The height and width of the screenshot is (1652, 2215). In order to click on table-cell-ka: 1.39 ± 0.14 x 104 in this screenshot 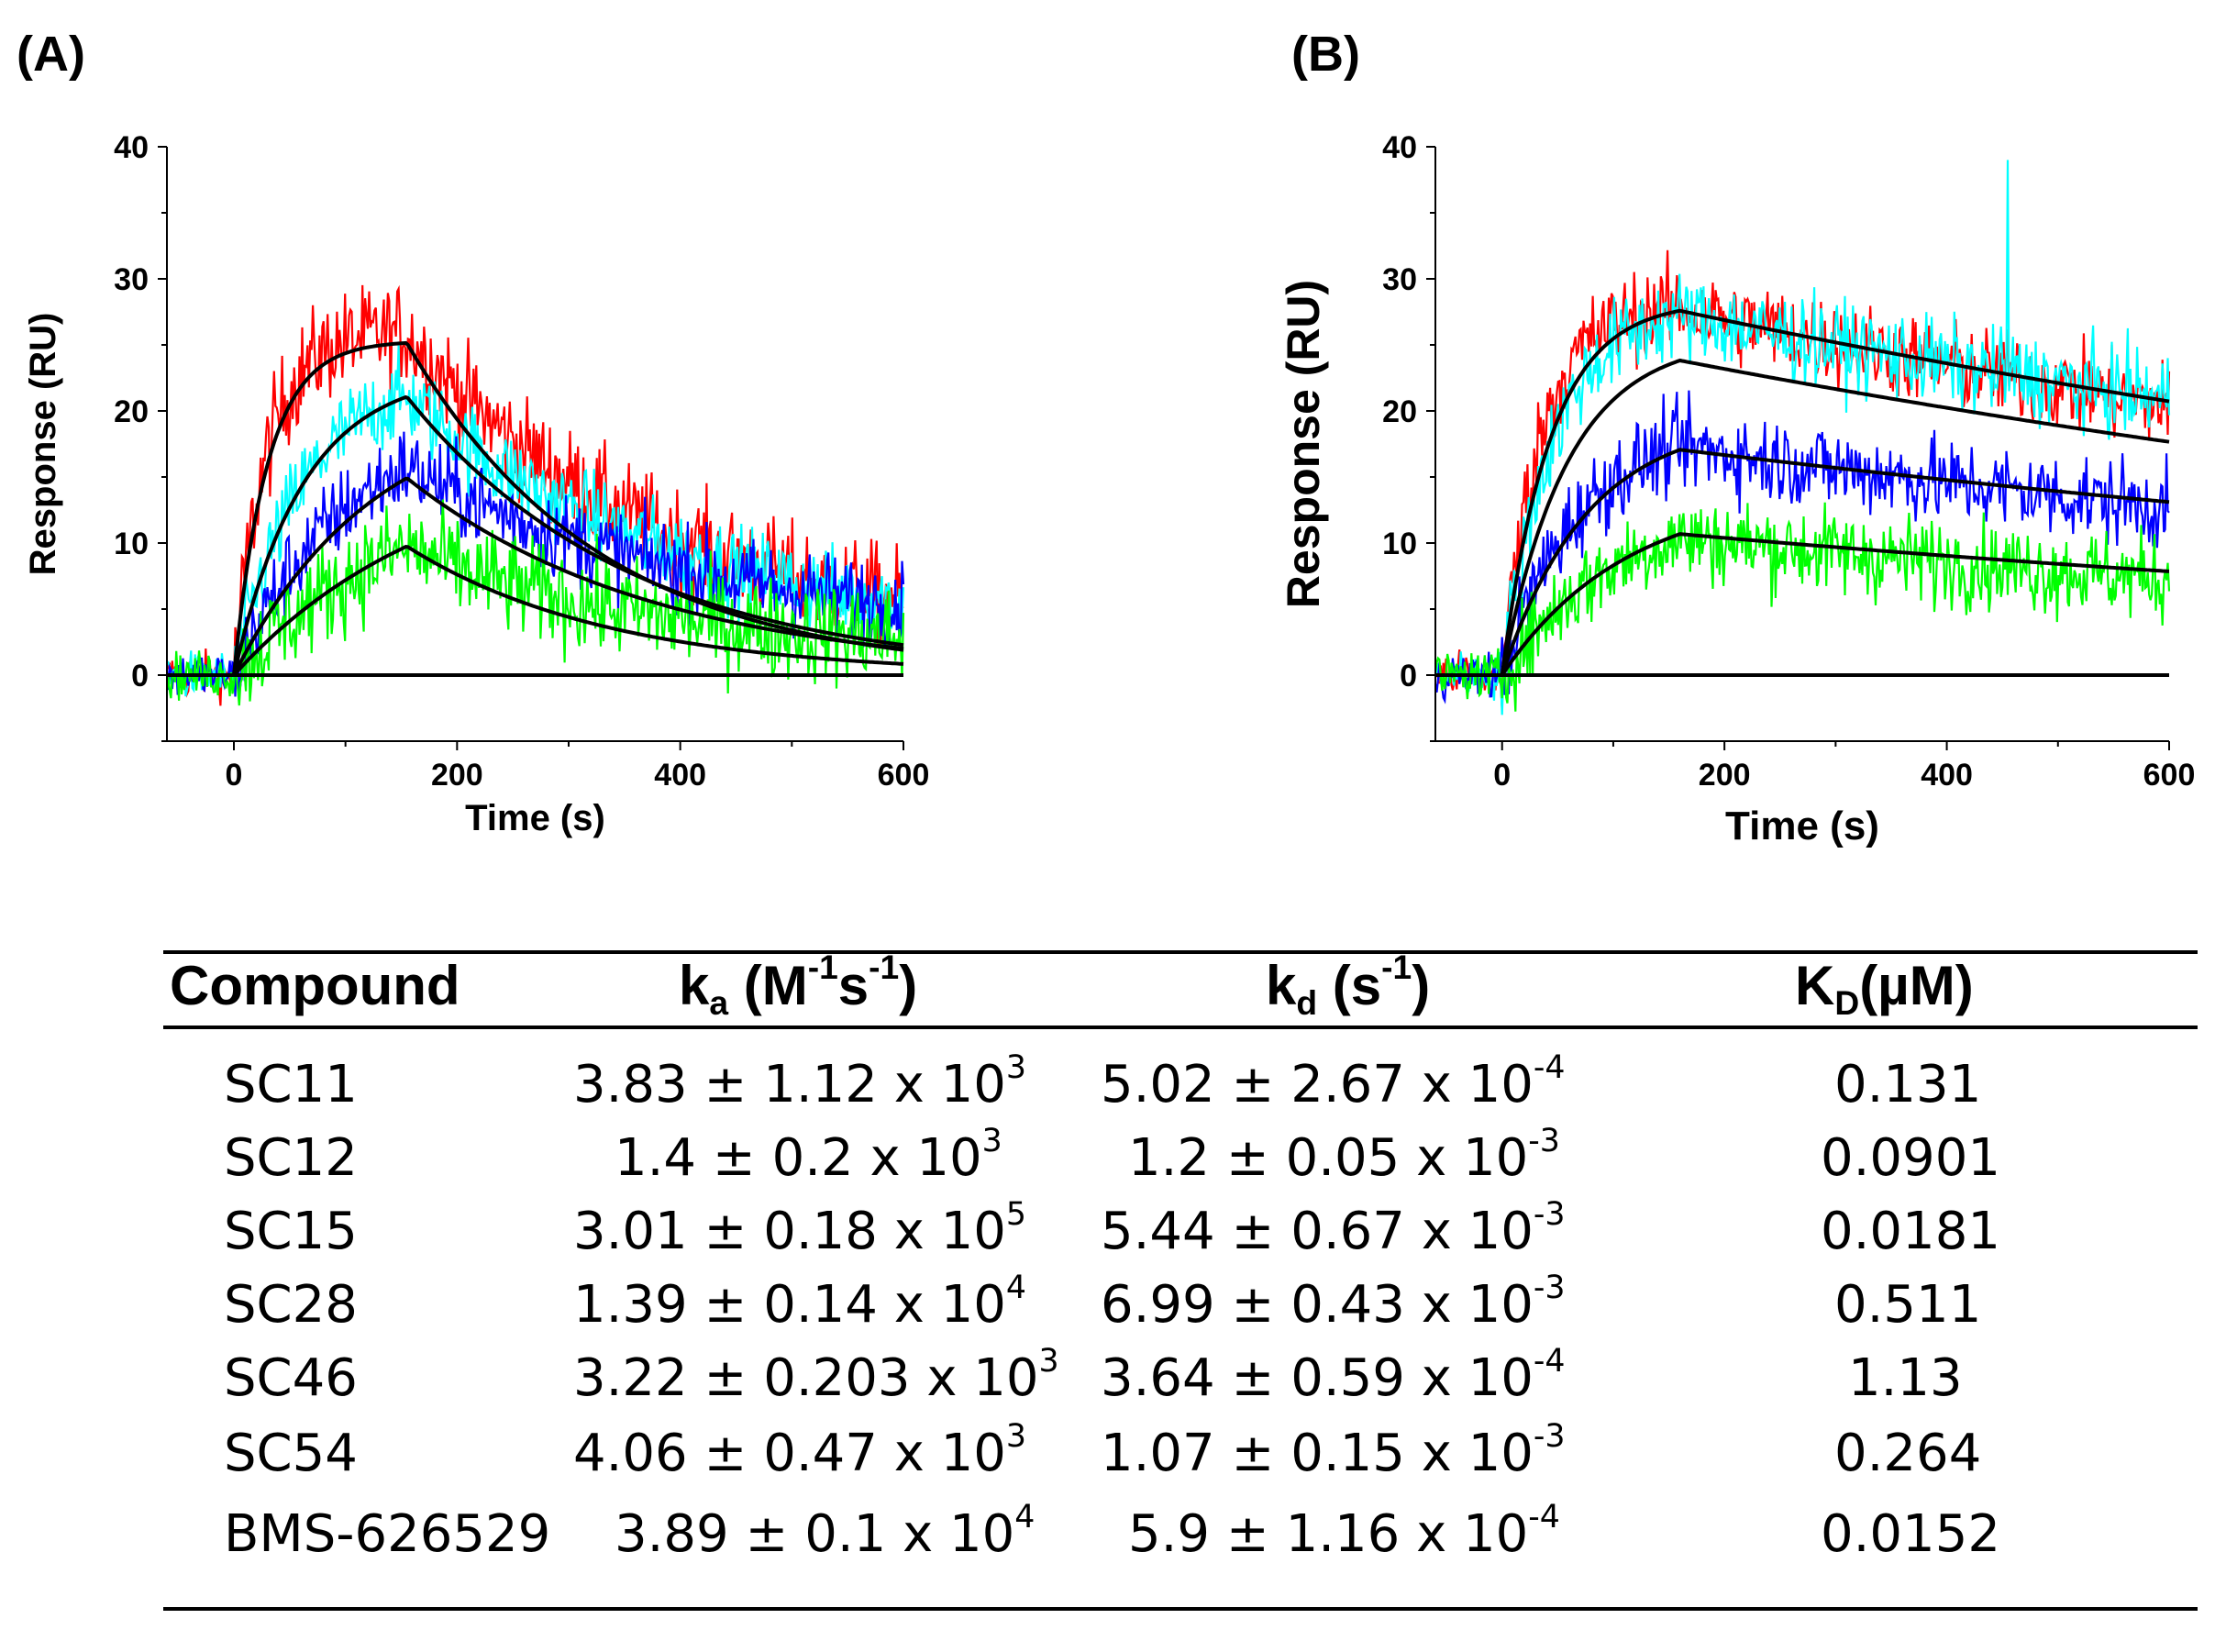, I will do `click(799, 1304)`.